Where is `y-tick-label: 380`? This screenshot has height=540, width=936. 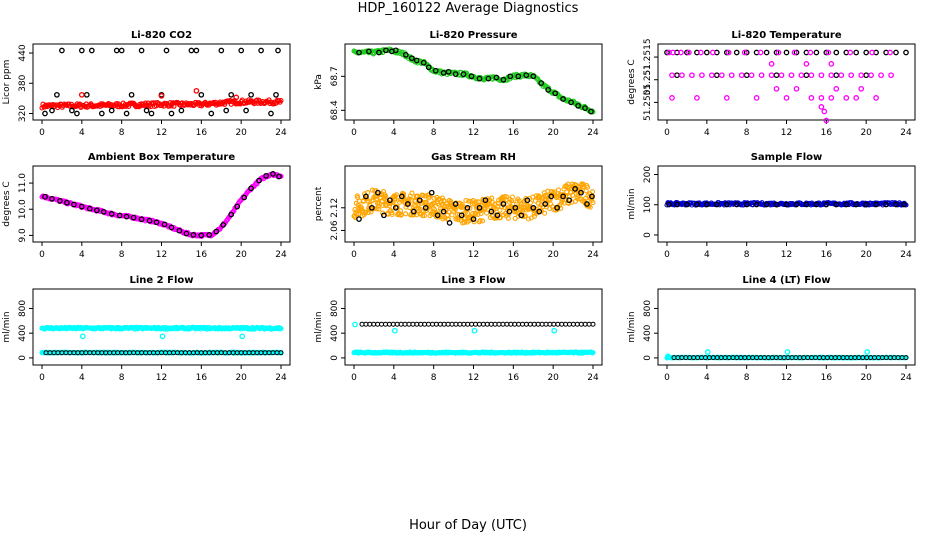
y-tick-label: 380 is located at coordinates (23, 82).